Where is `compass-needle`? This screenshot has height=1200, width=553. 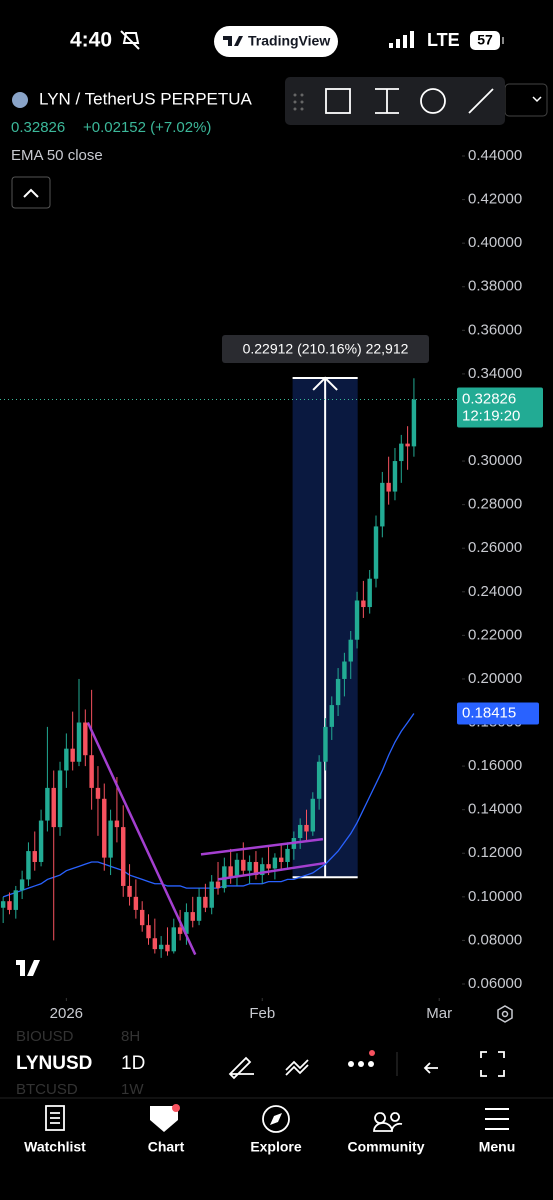
compass-needle is located at coordinates (276, 1119).